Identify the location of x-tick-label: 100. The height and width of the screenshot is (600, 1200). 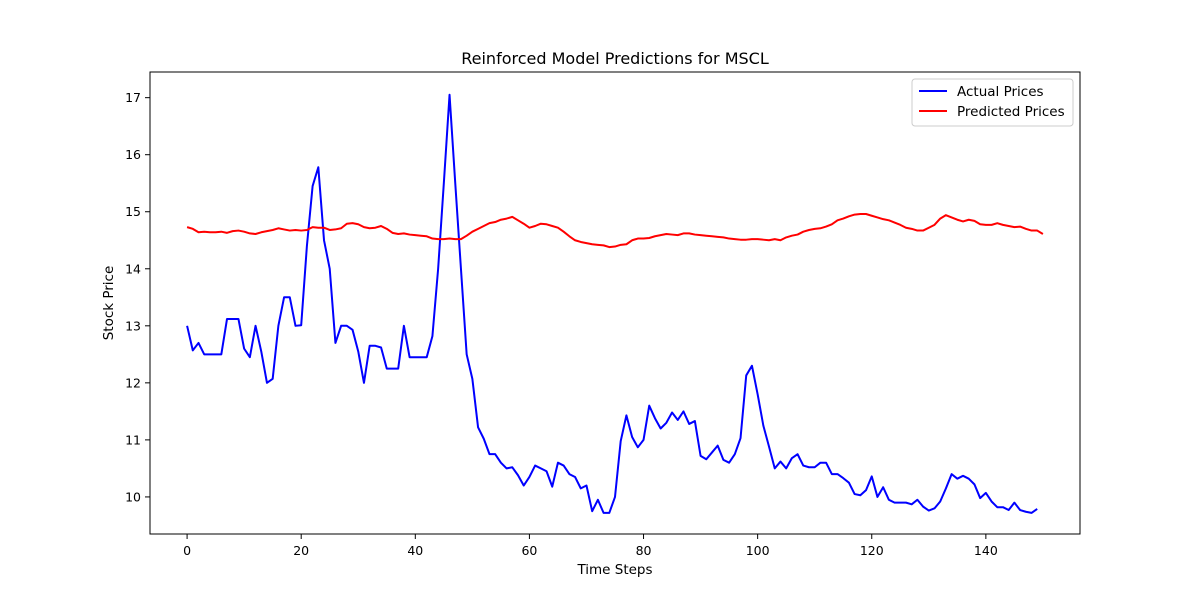
(758, 550).